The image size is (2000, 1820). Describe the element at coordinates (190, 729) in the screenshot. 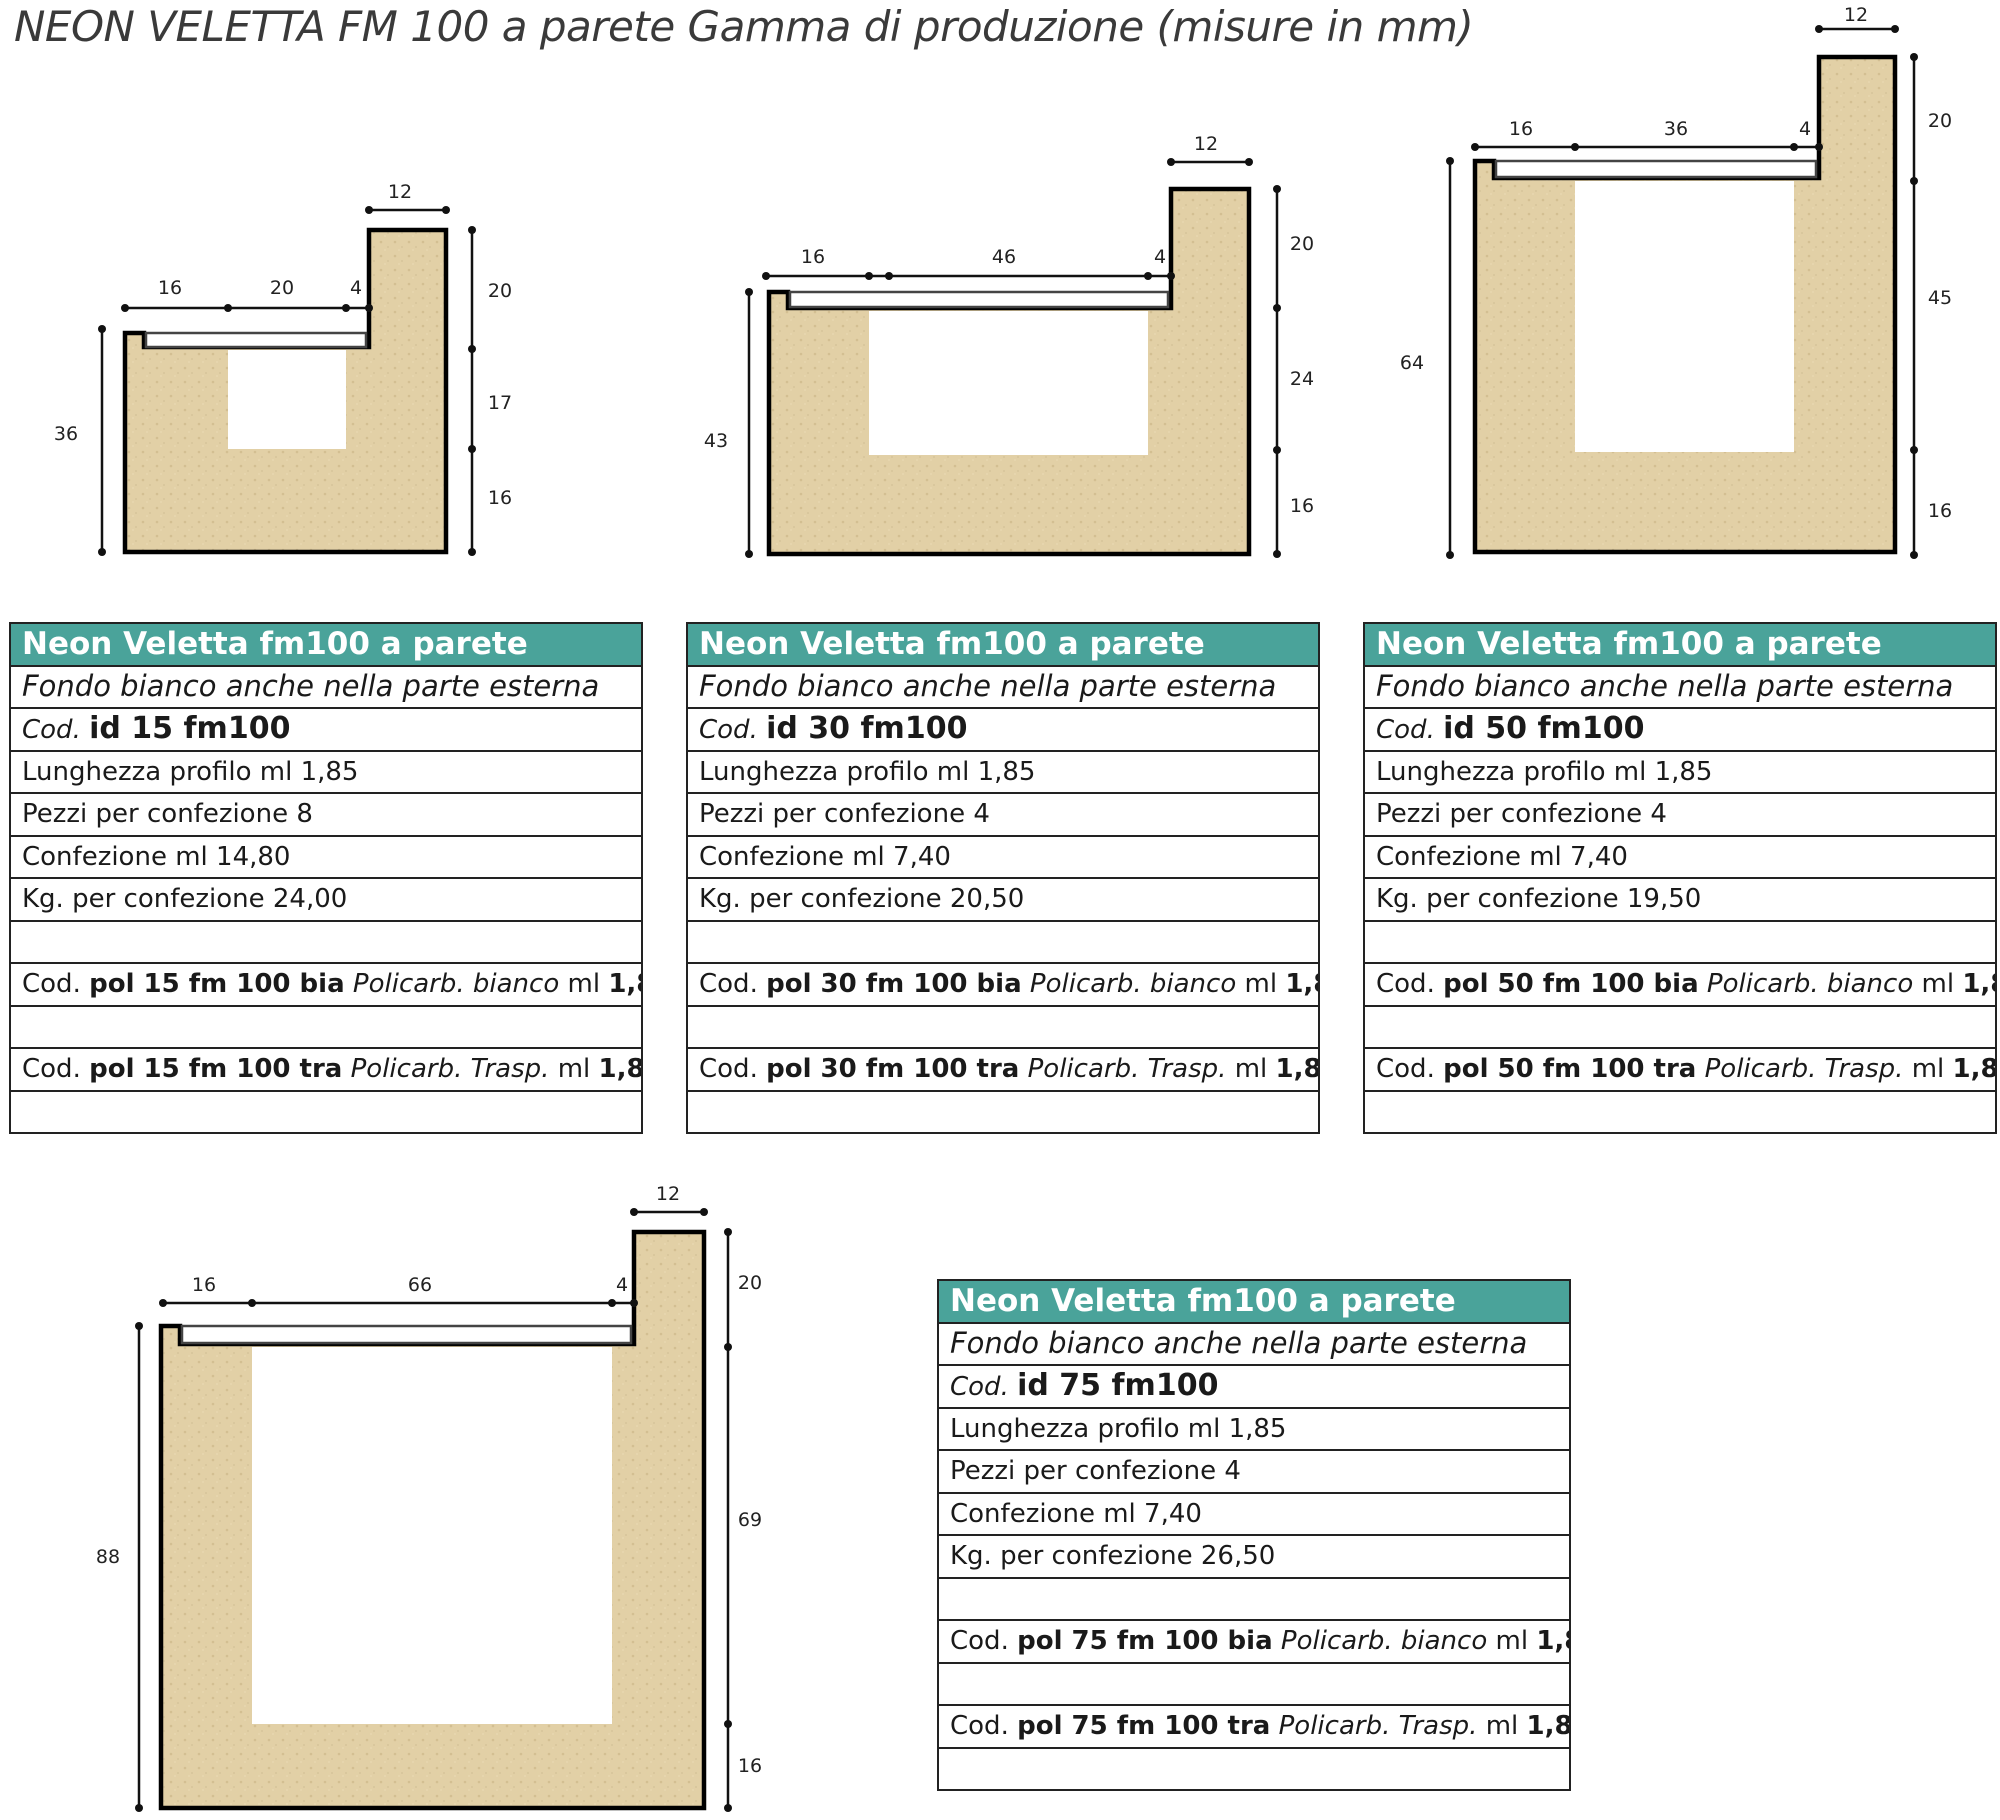

I see `product-code: id 15 fm100` at that location.